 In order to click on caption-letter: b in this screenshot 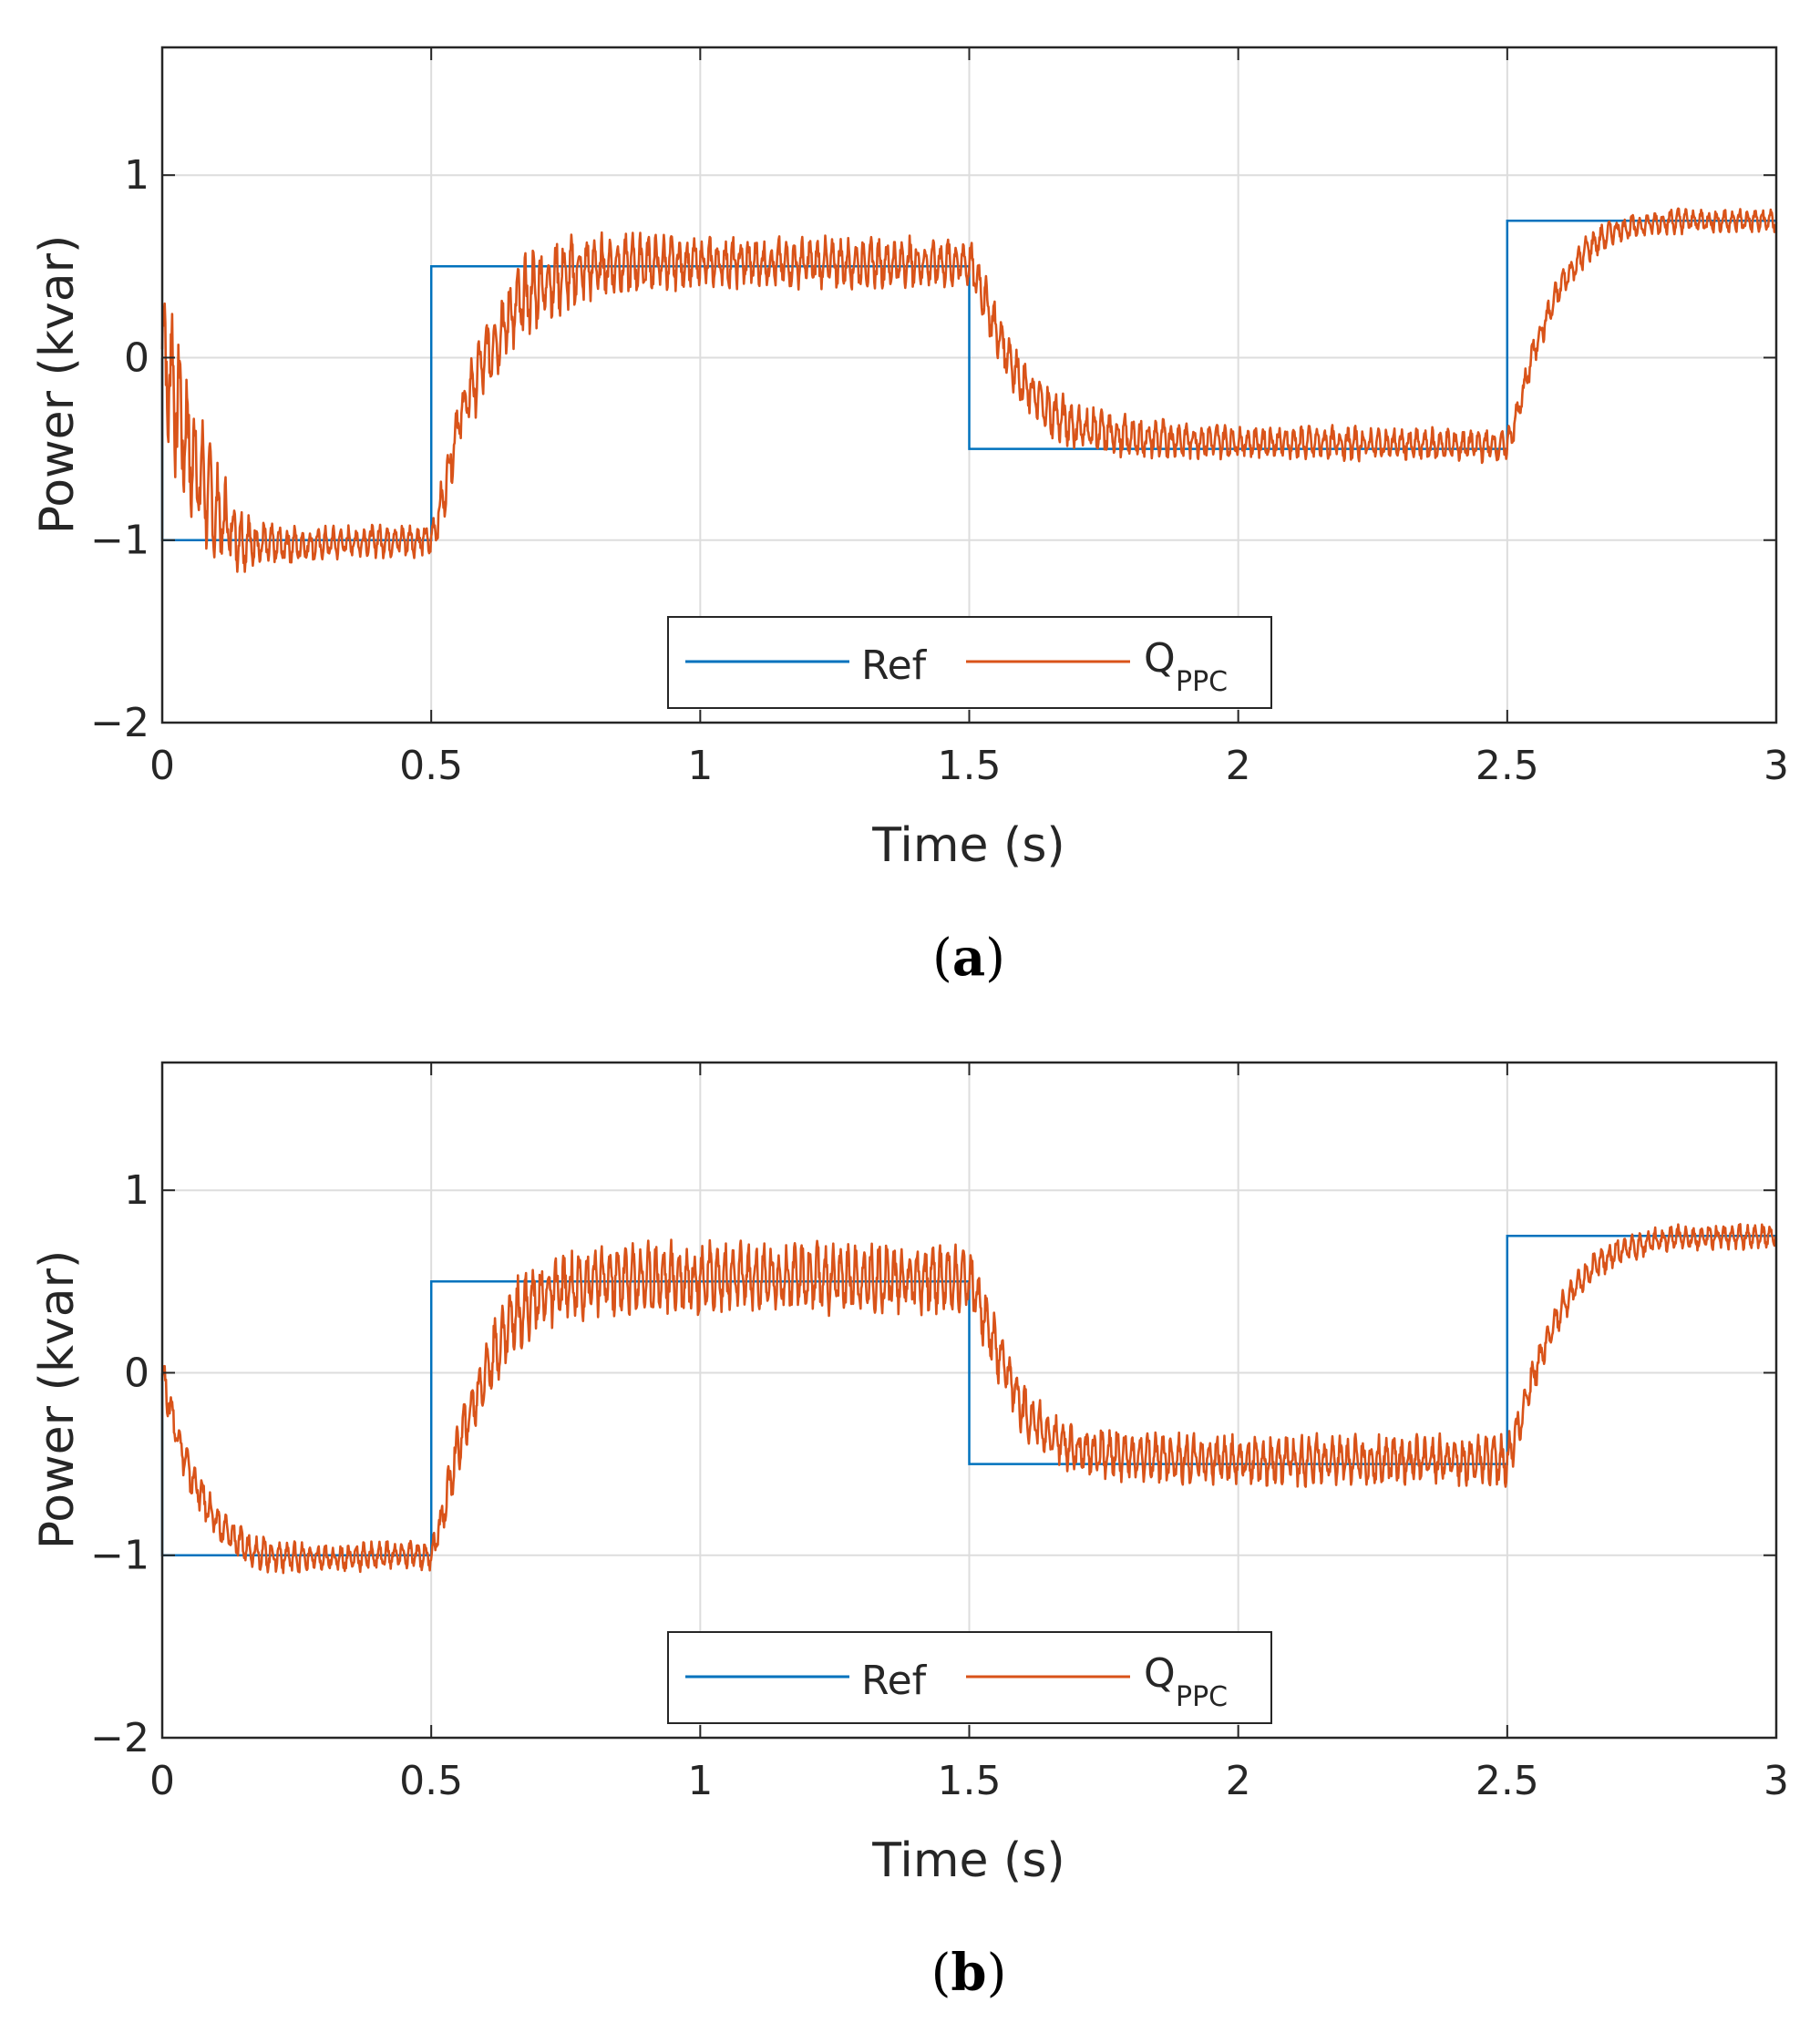, I will do `click(969, 1973)`.